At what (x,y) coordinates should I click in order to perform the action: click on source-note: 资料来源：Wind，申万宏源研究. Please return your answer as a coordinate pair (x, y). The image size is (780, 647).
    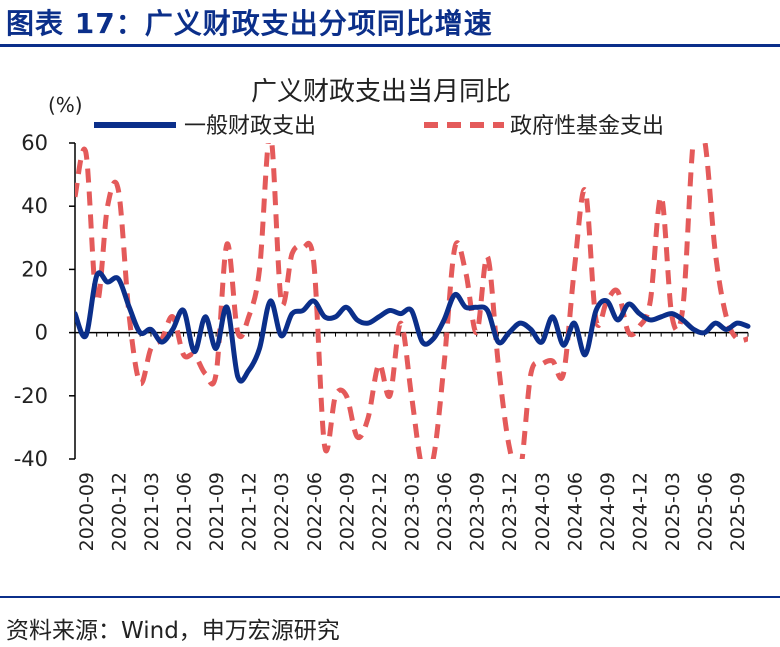
    Looking at the image, I should click on (173, 631).